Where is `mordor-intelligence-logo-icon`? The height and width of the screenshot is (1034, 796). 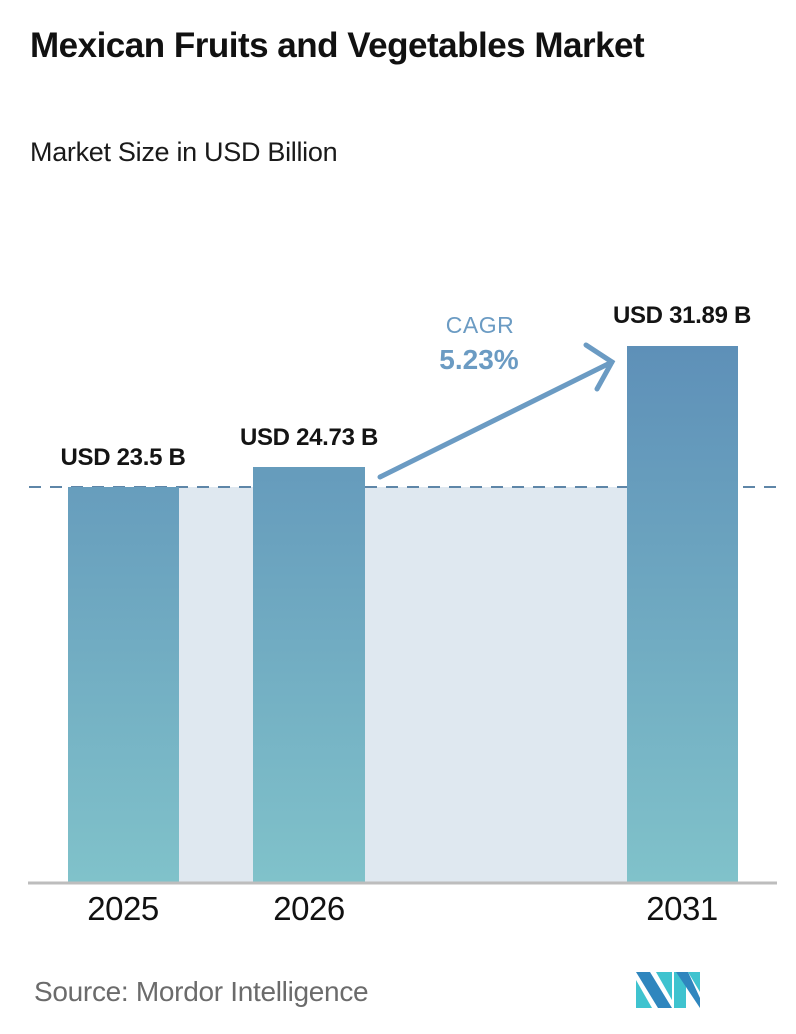 mordor-intelligence-logo-icon is located at coordinates (668, 990).